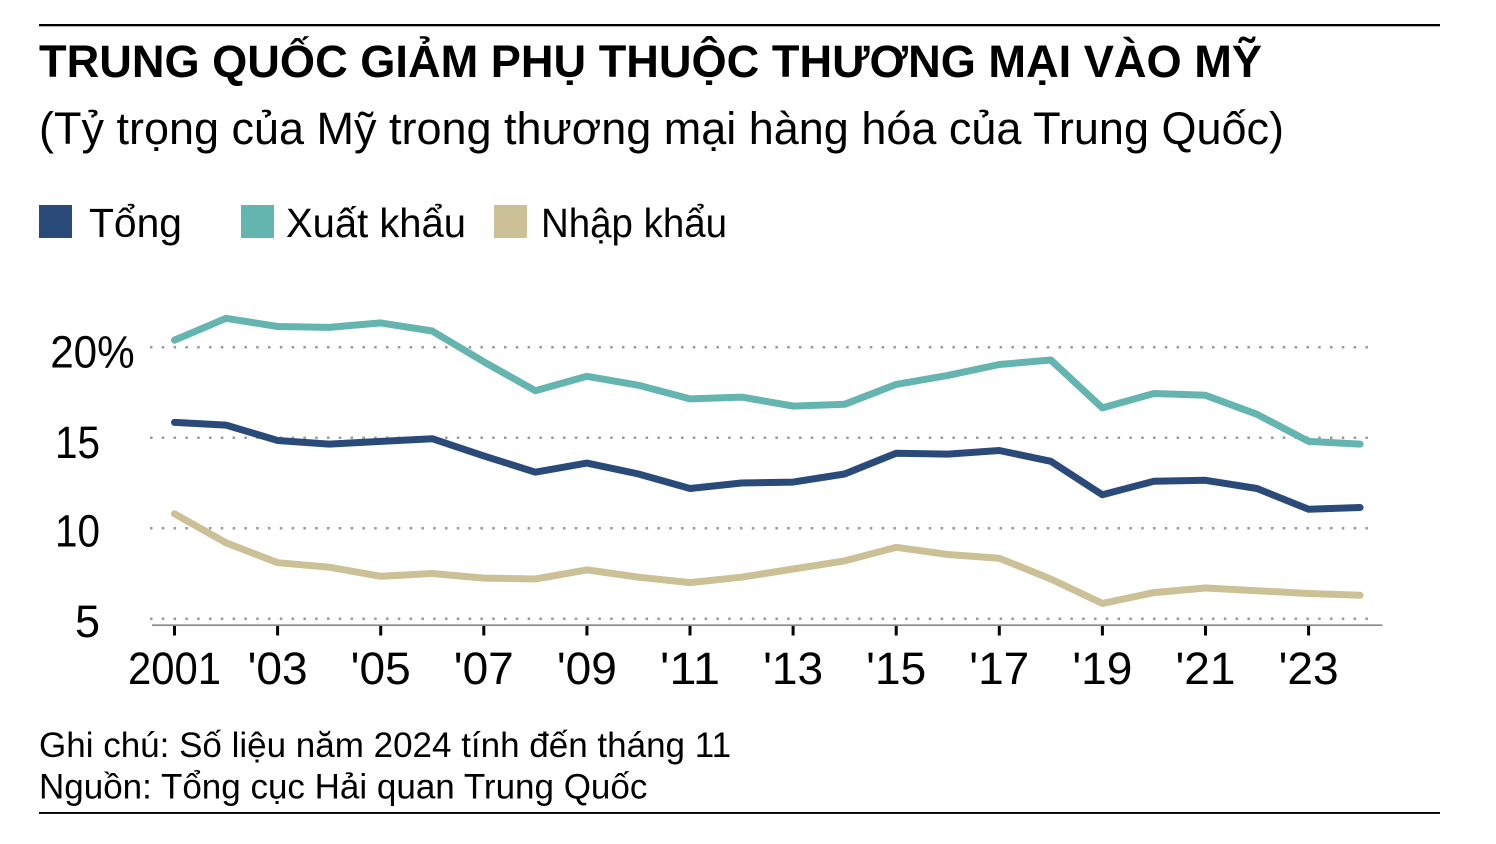  Describe the element at coordinates (381, 668) in the screenshot. I see `svg-text: '05` at that location.